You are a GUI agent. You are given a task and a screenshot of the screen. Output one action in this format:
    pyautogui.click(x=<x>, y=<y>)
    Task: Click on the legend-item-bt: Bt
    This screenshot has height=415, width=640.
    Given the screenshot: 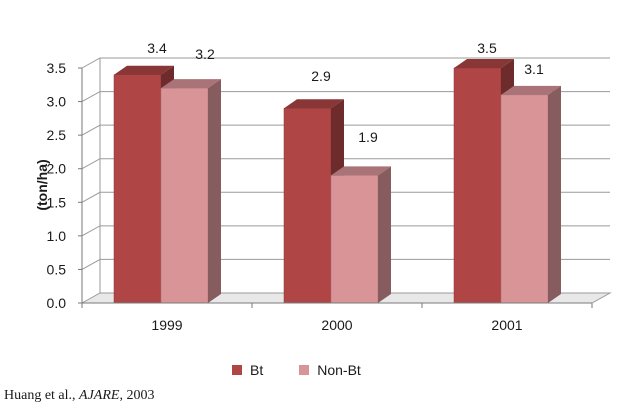 What is the action you would take?
    pyautogui.click(x=247, y=370)
    